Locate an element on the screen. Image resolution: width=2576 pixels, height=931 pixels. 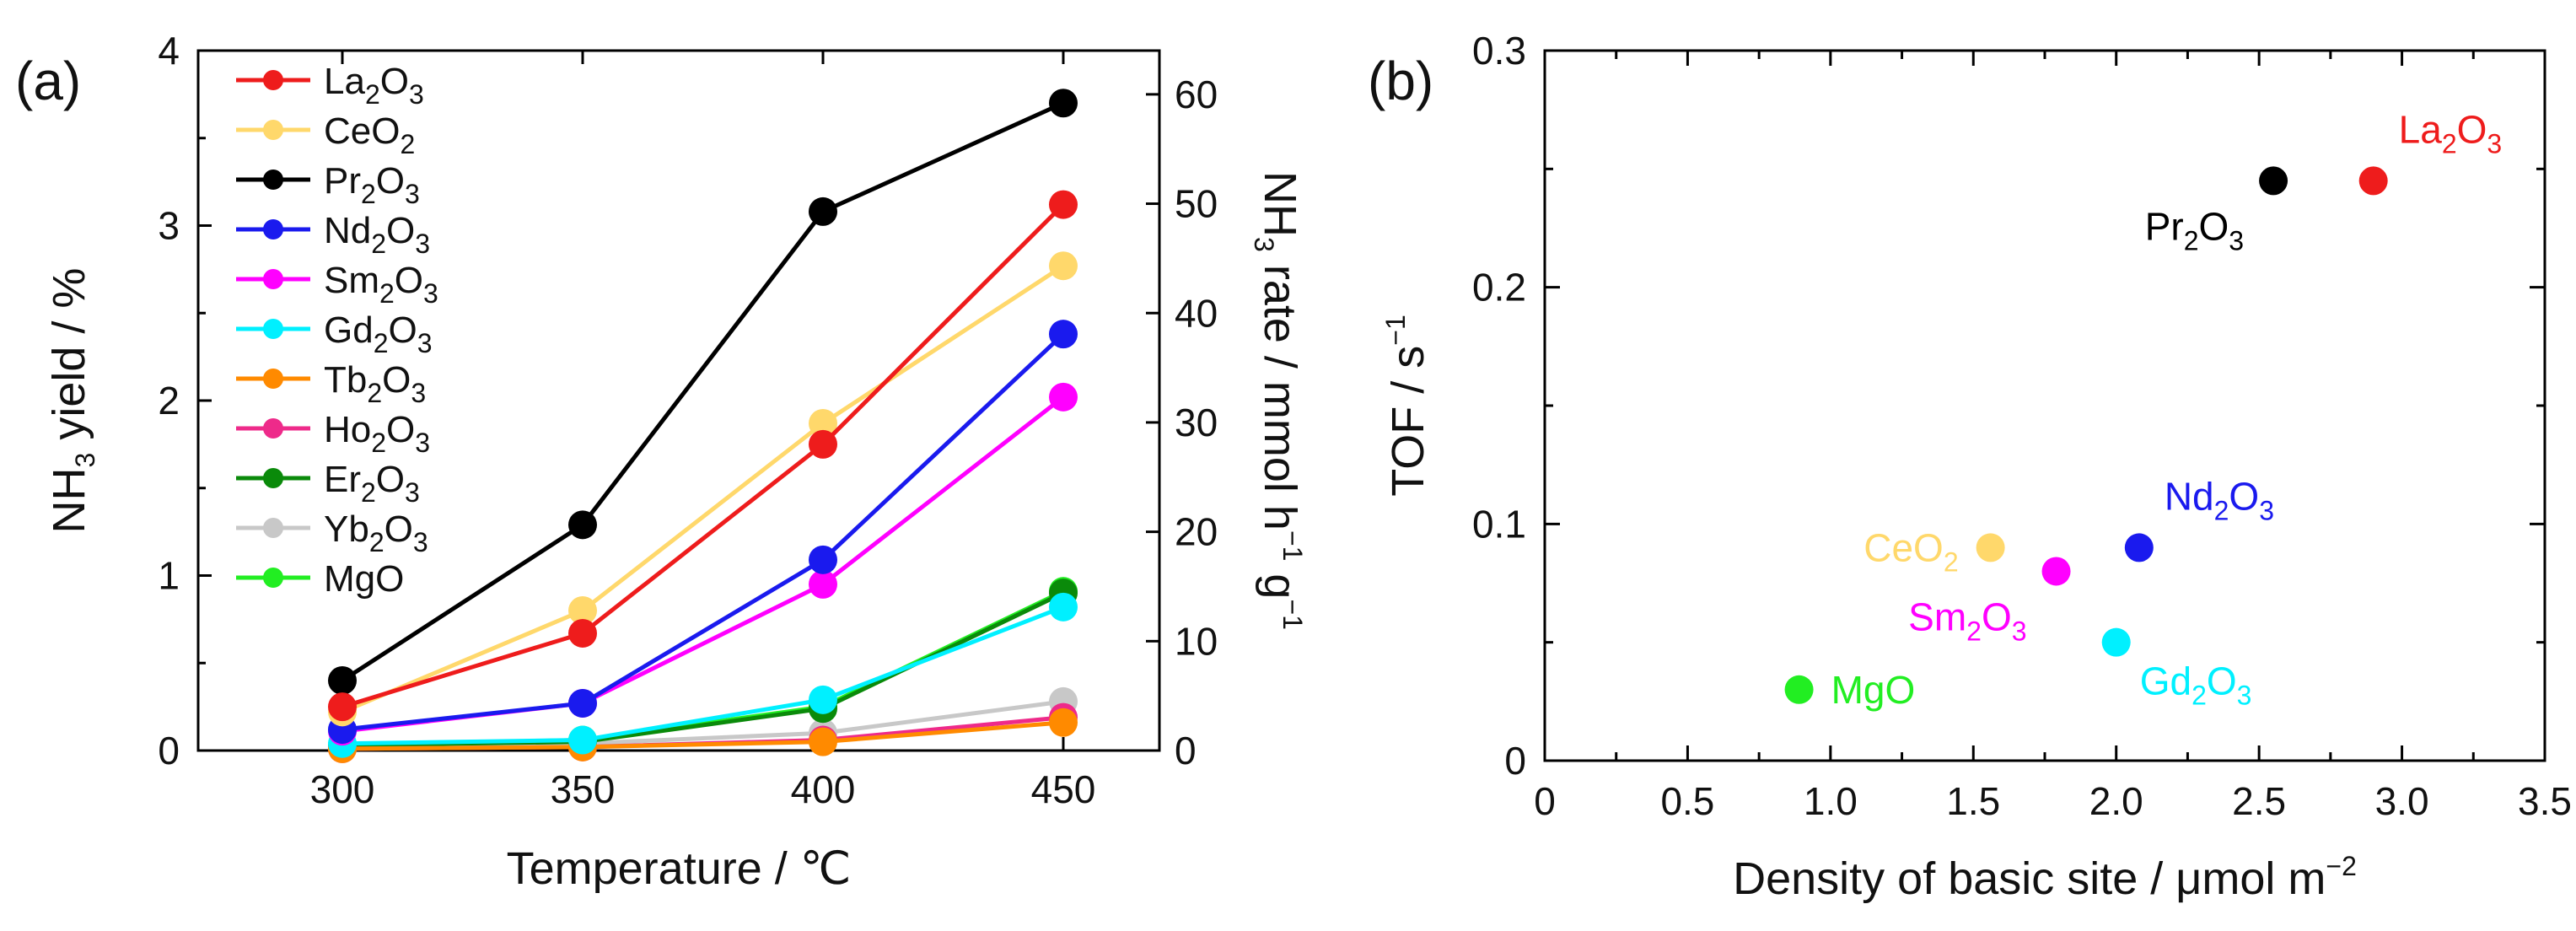
legend-label: Yb2​O3​ is located at coordinates (376, 533).